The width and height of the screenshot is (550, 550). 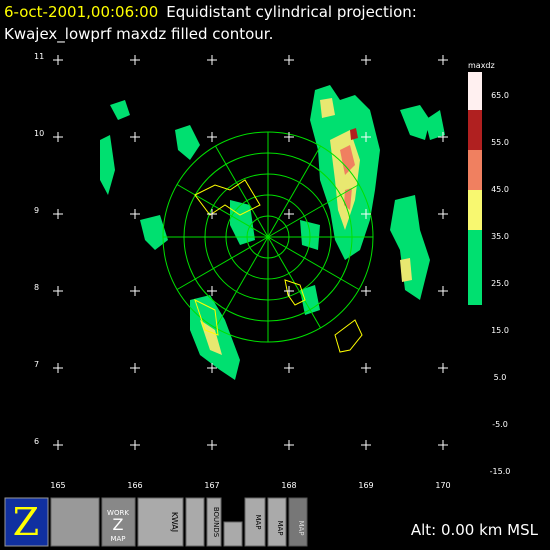 I want to click on lon-label: 169, so click(x=365, y=485).